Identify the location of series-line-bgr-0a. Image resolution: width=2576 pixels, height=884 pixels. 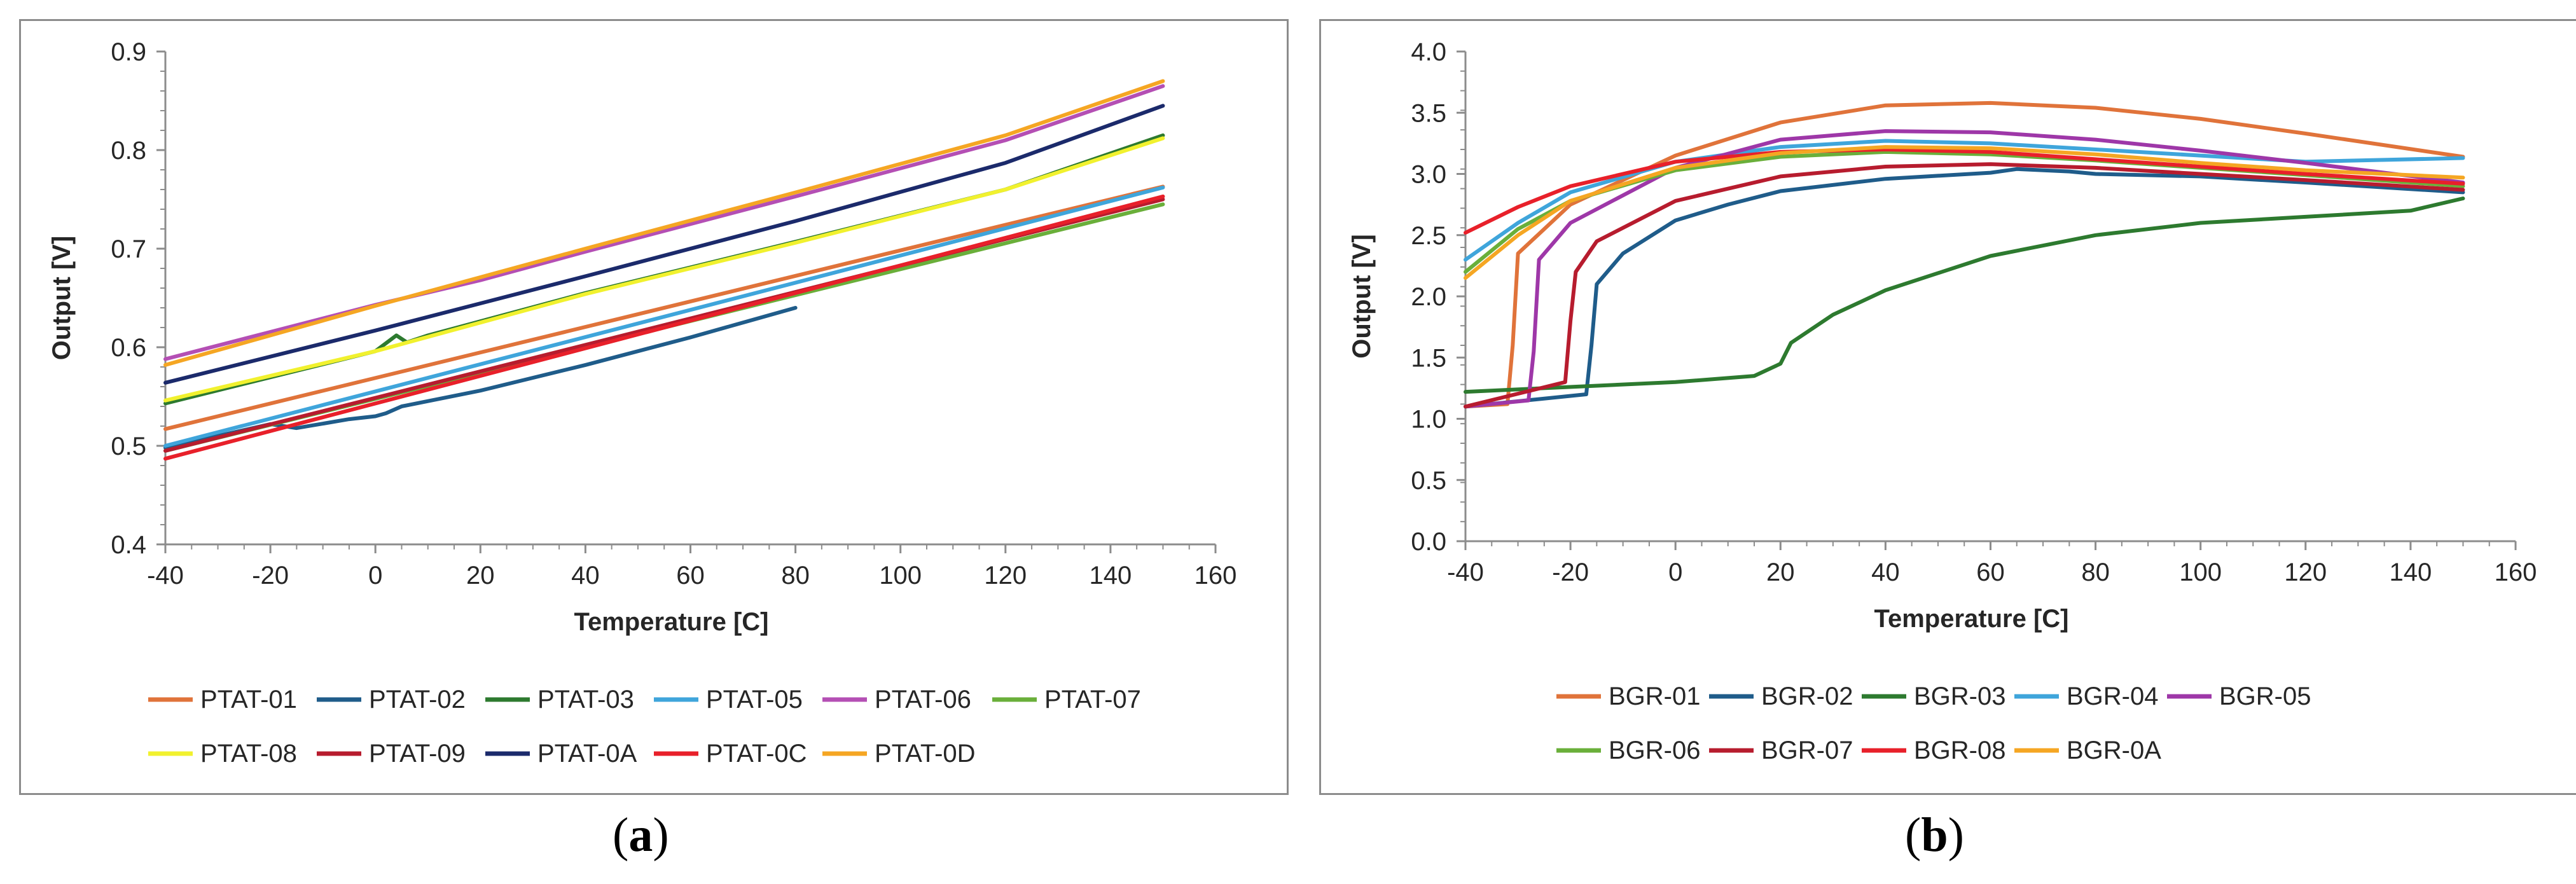
(1964, 212).